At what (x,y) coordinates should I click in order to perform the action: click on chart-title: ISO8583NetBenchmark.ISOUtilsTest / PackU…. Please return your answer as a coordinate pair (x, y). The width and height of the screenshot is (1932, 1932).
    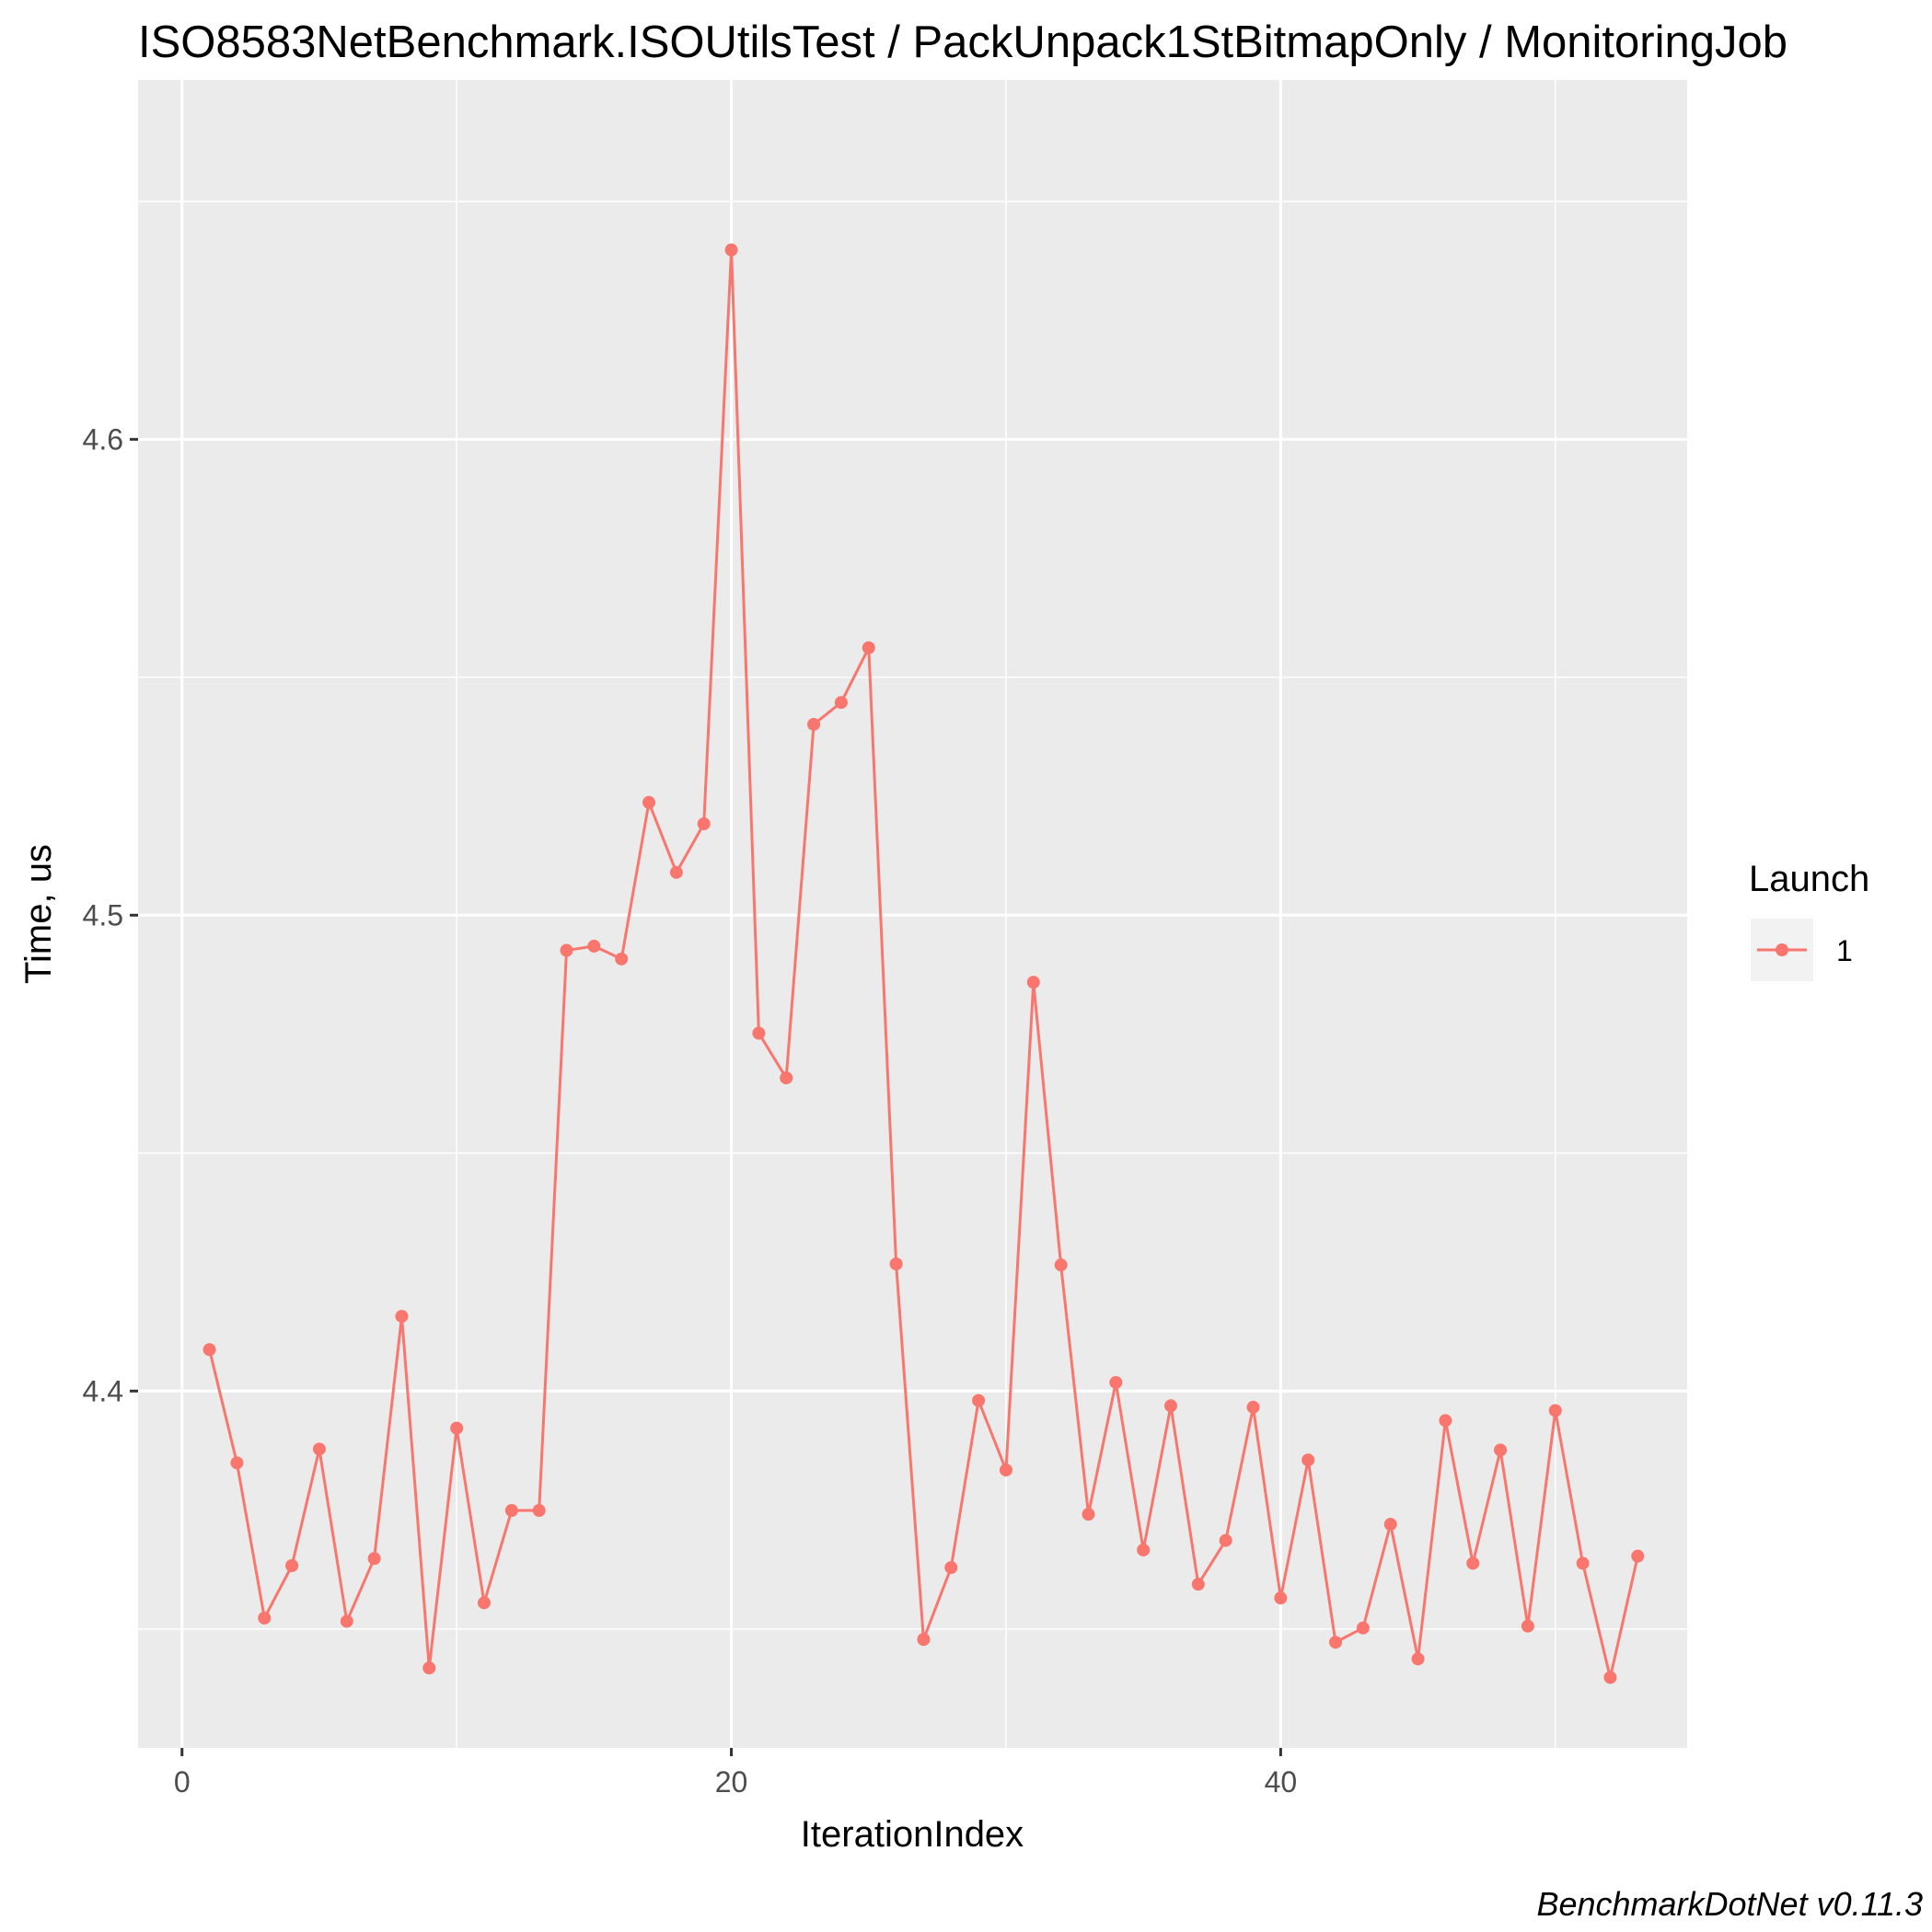
    Looking at the image, I should click on (963, 42).